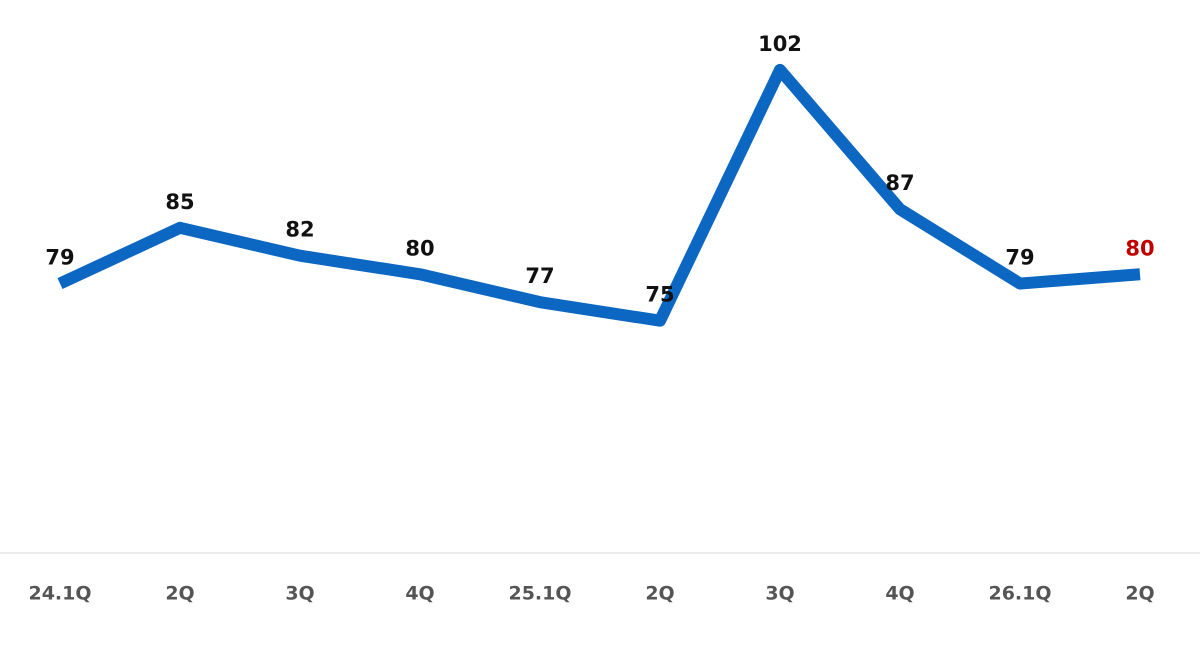 The width and height of the screenshot is (1200, 665). What do you see at coordinates (1019, 594) in the screenshot?
I see `x-tick-label: 26.1Q` at bounding box center [1019, 594].